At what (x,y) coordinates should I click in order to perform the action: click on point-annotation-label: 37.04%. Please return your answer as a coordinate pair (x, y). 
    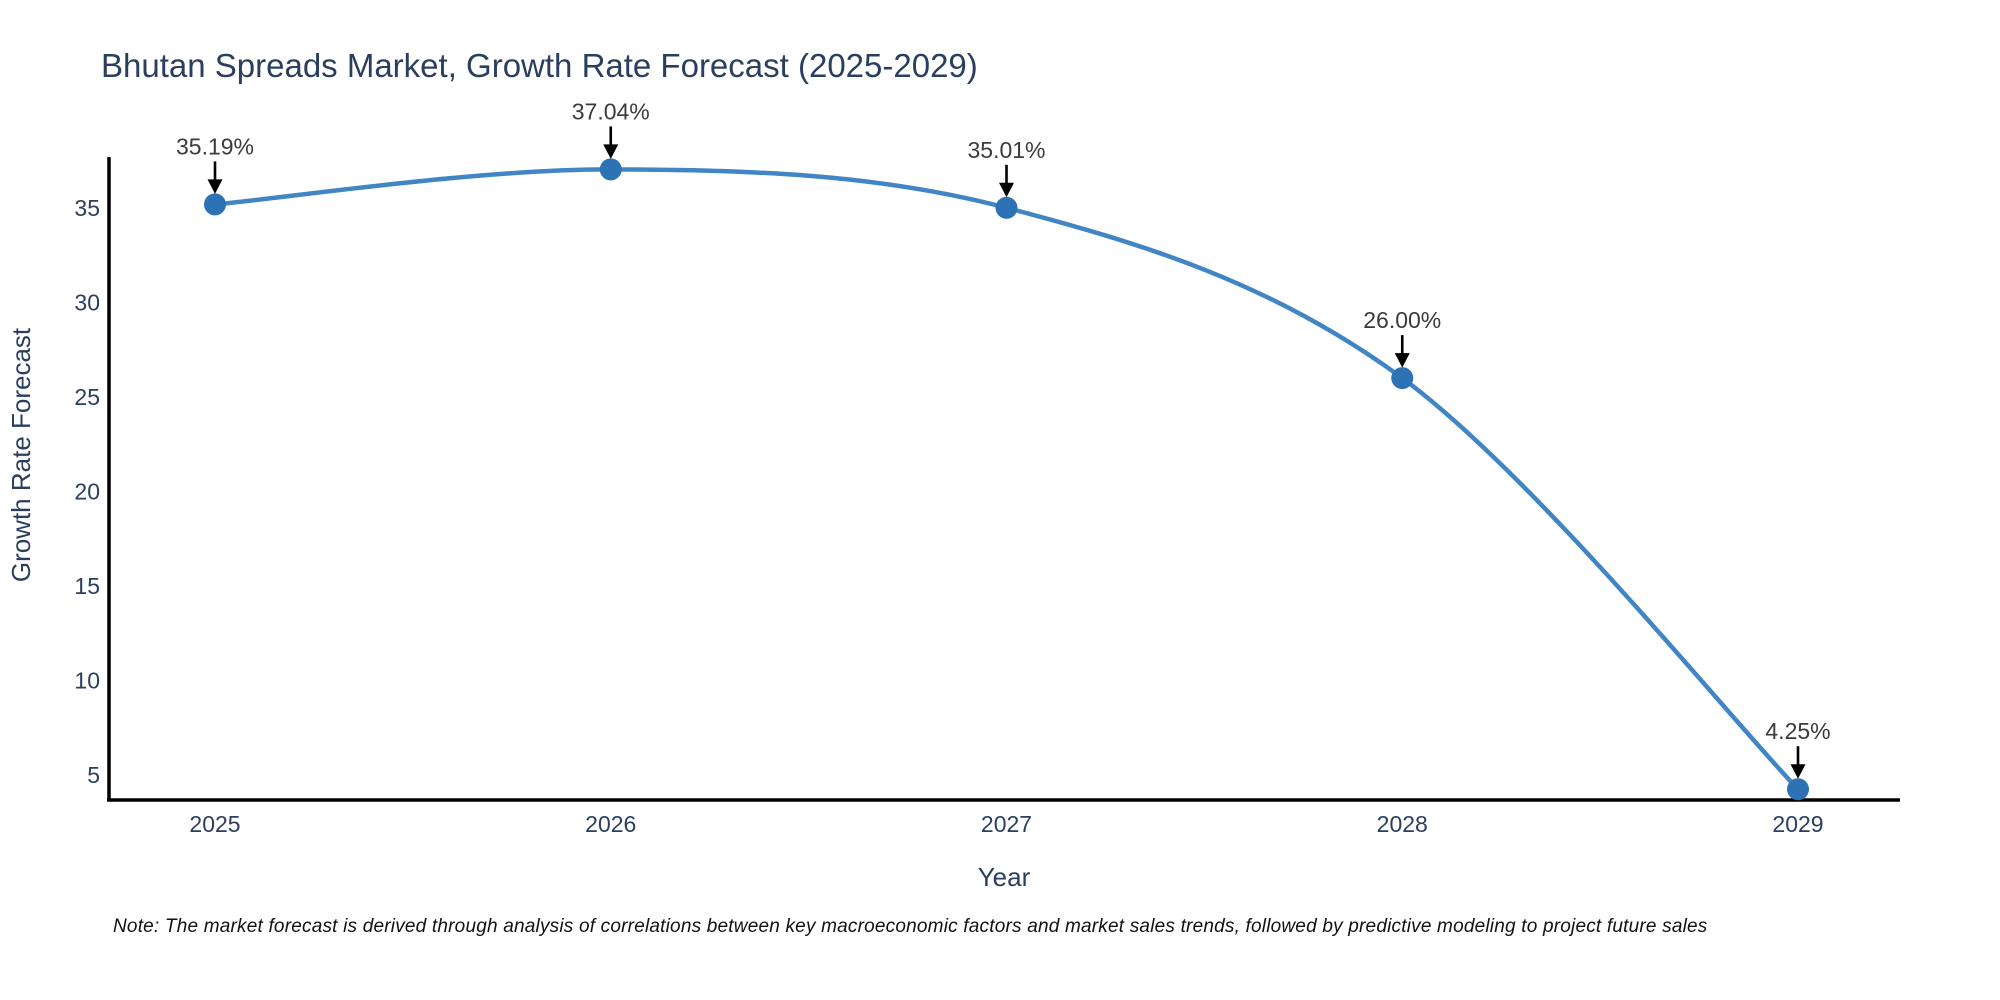
    Looking at the image, I should click on (611, 111).